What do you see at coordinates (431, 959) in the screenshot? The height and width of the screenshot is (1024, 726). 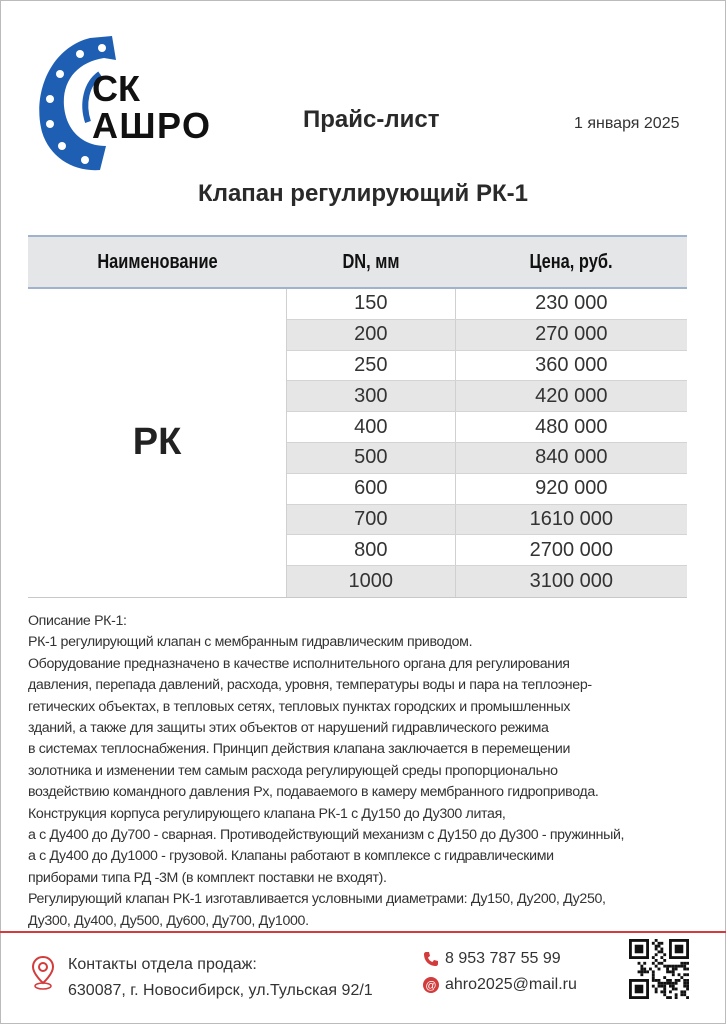 I see `phone-icon` at bounding box center [431, 959].